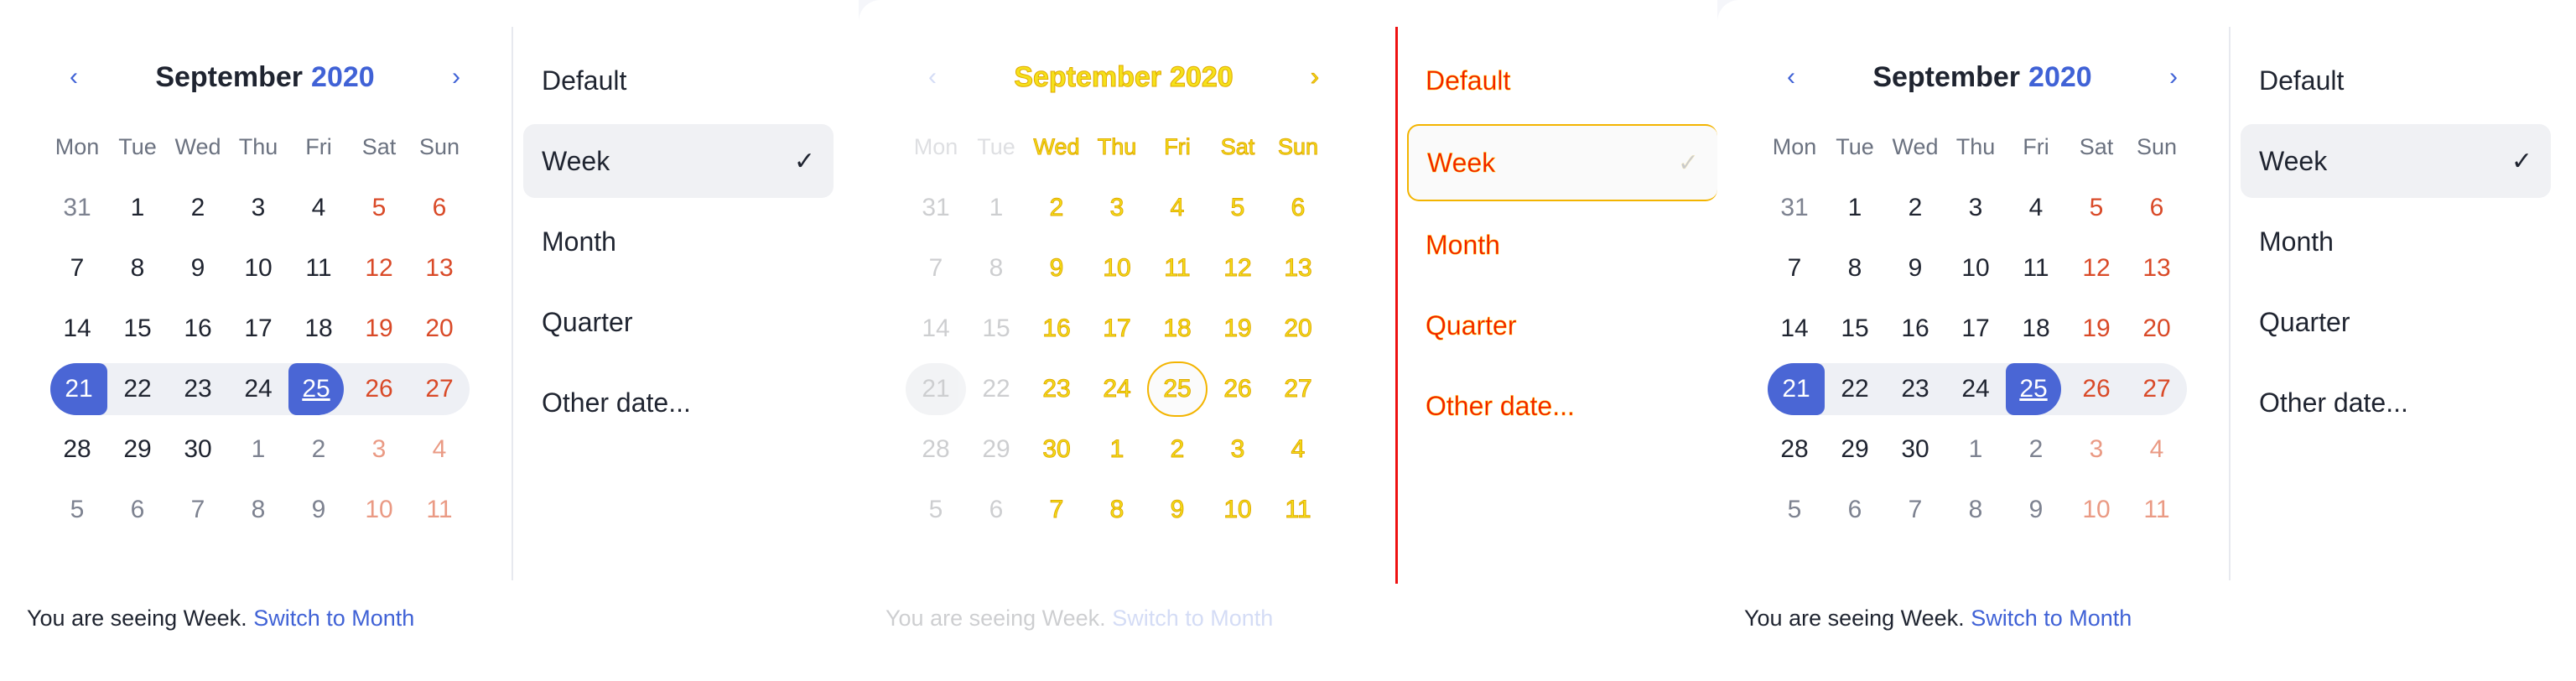  I want to click on day-cell: 24, so click(1975, 389).